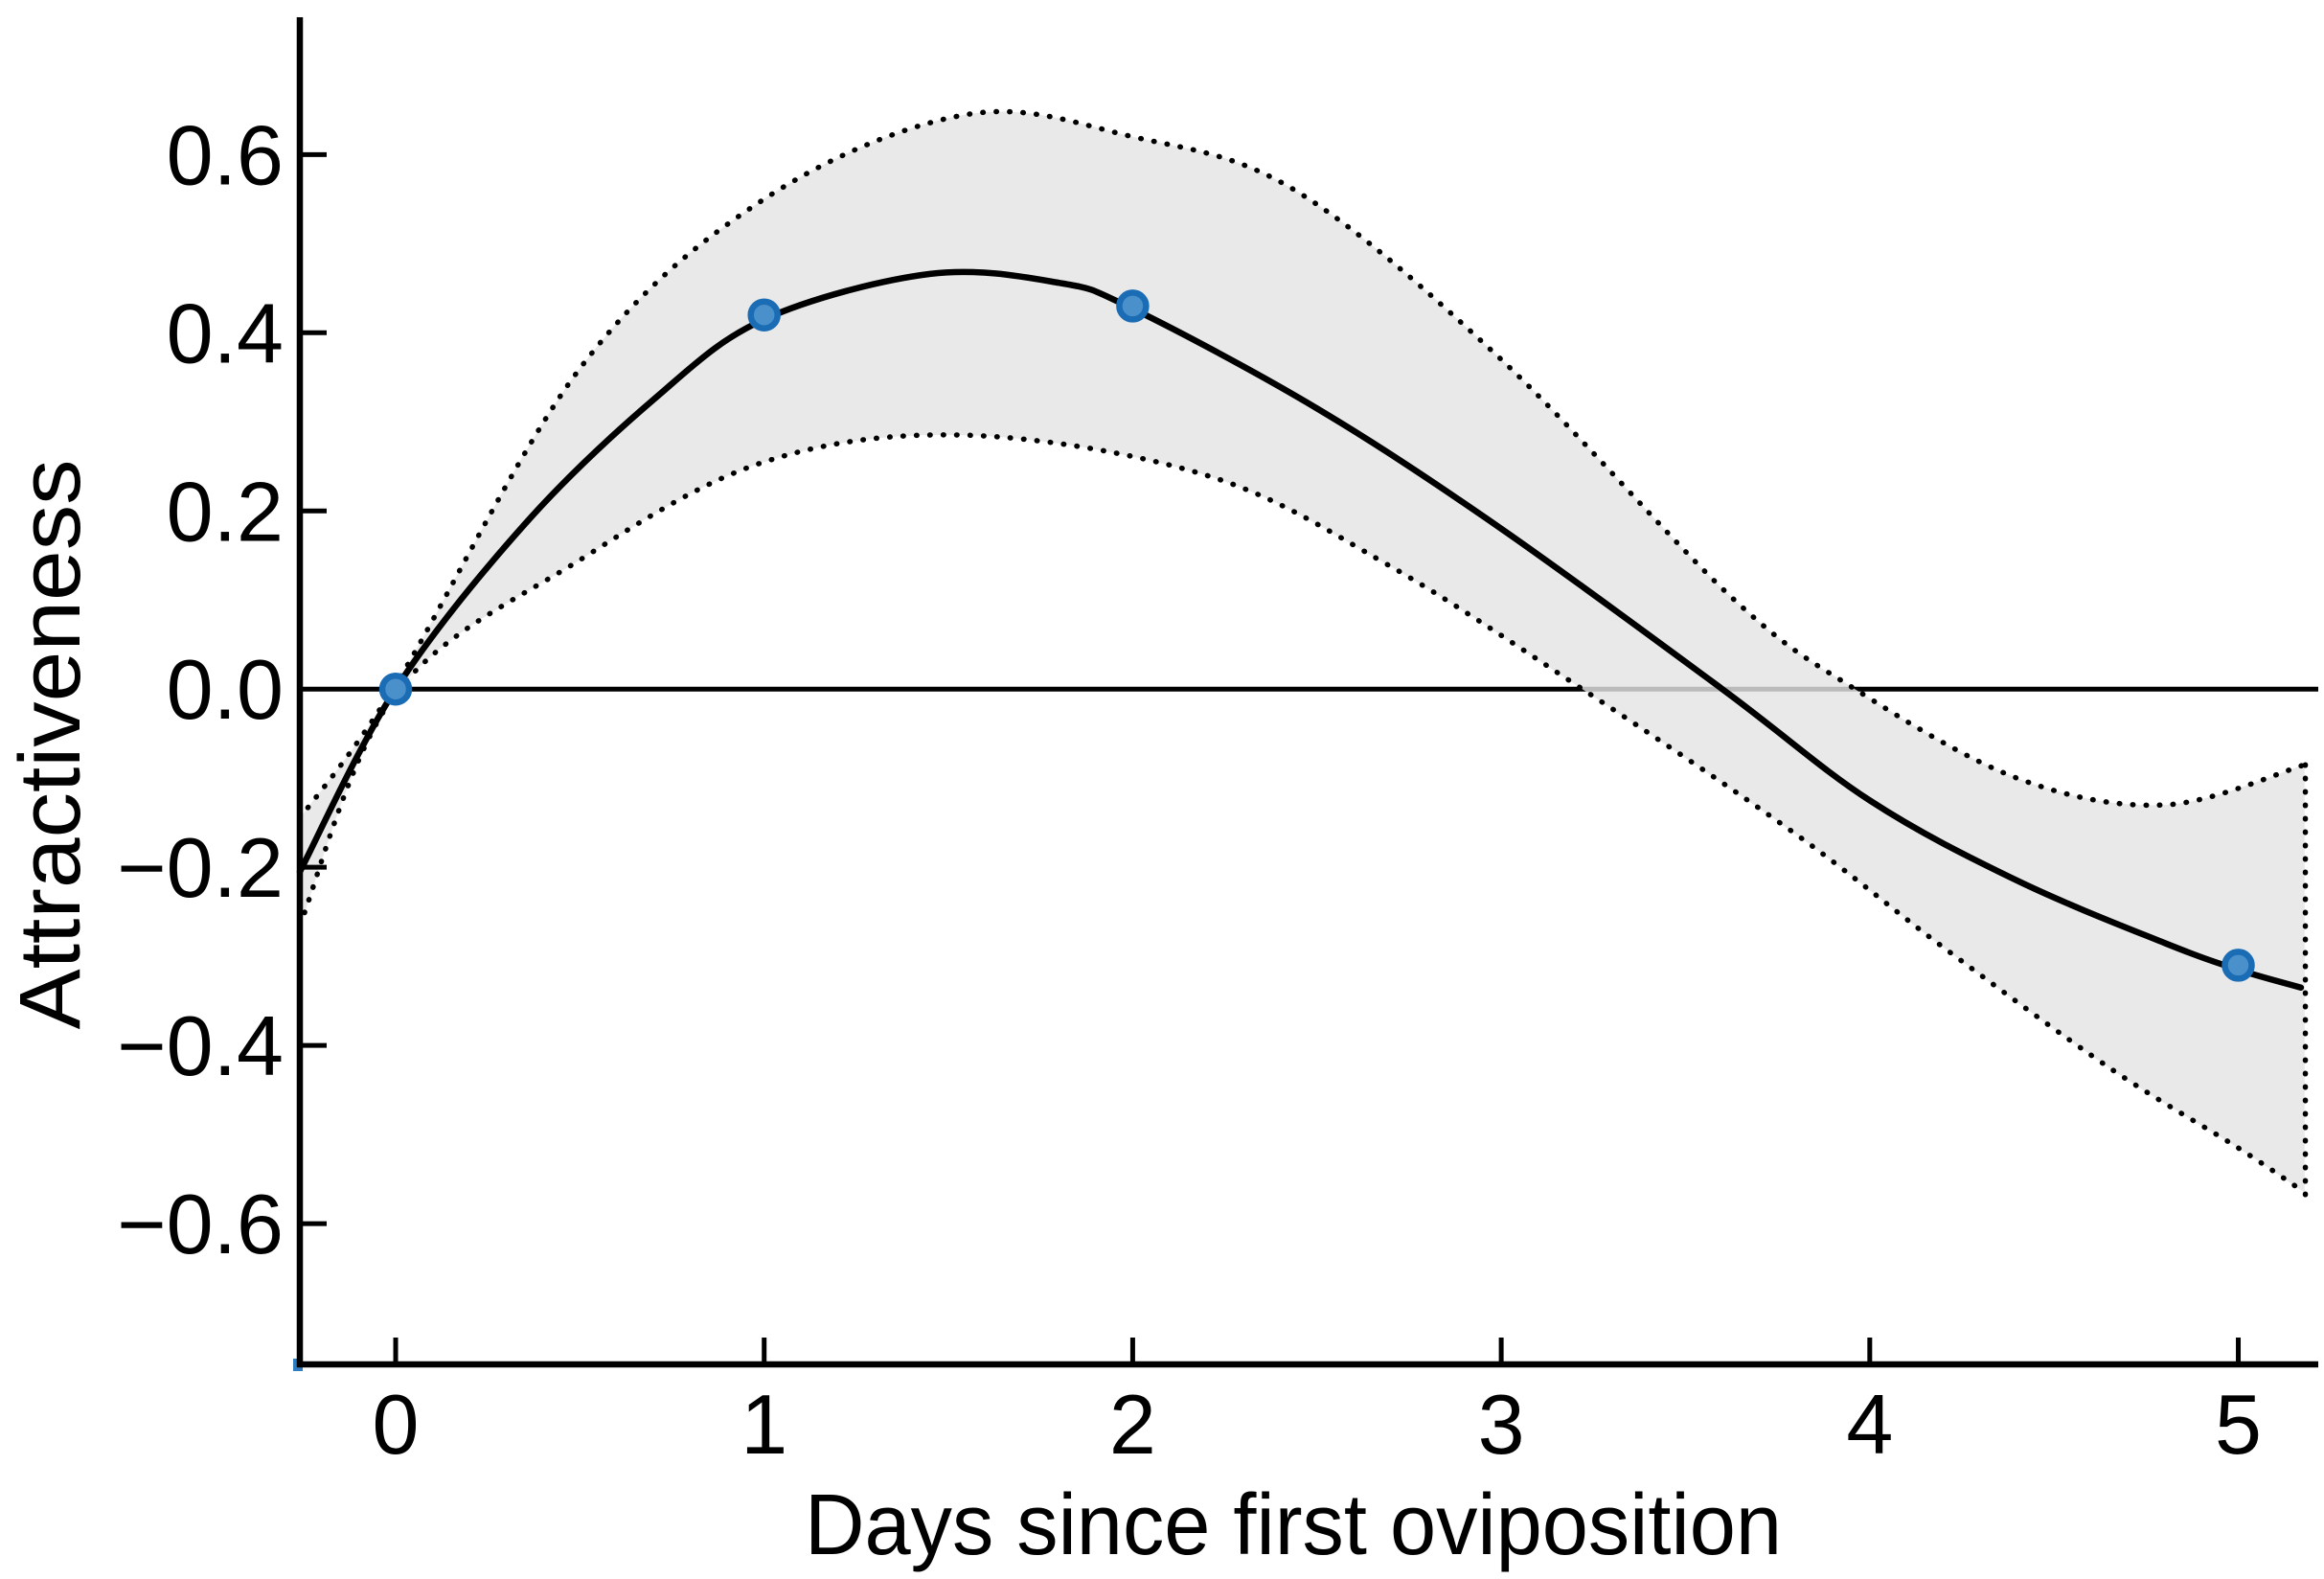 This screenshot has width=2324, height=1579. What do you see at coordinates (200, 1045) in the screenshot?
I see `y-tick-label: −0.4` at bounding box center [200, 1045].